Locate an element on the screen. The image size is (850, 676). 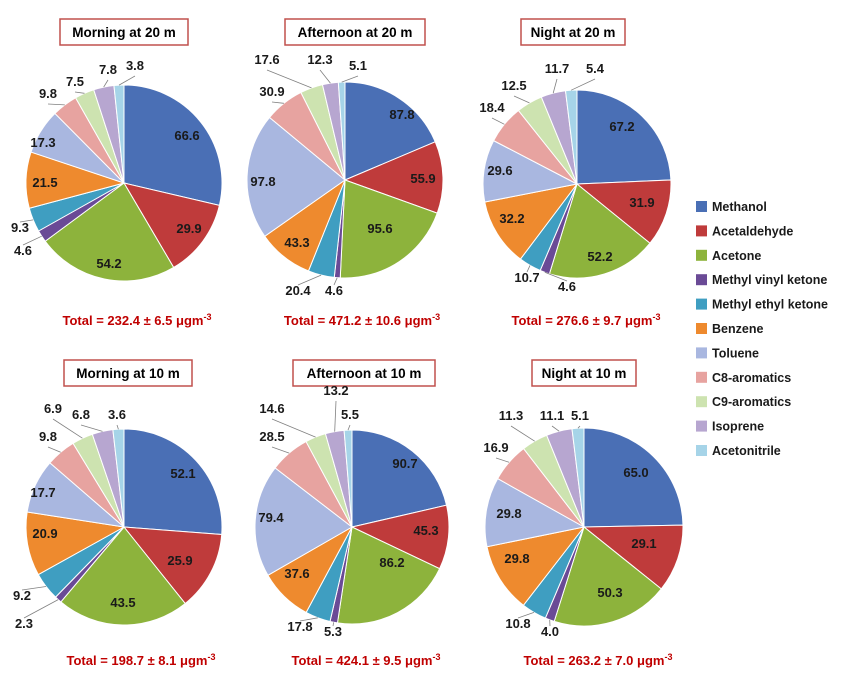
data-label: 55.9 is located at coordinates (422, 178).